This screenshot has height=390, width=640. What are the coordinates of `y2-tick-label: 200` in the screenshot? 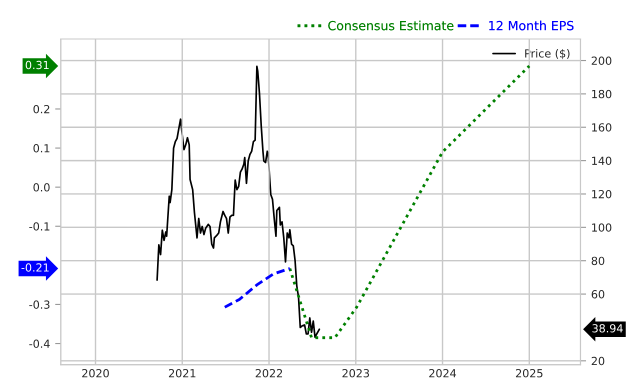 It's located at (602, 60).